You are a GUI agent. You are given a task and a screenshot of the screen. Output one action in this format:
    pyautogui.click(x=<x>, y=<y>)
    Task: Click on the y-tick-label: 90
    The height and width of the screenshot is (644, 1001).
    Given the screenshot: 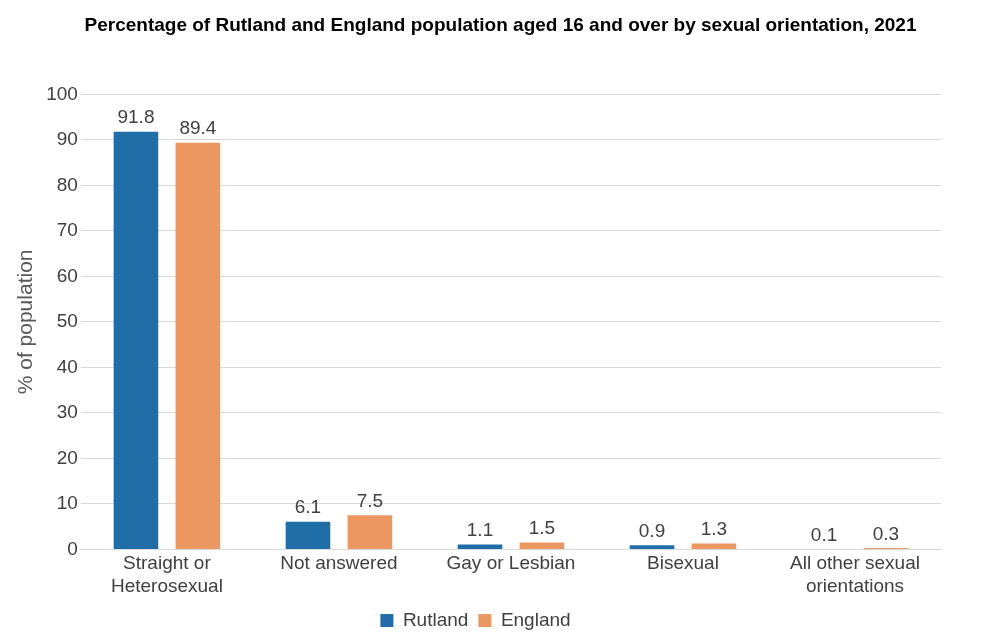 What is the action you would take?
    pyautogui.click(x=67, y=139)
    